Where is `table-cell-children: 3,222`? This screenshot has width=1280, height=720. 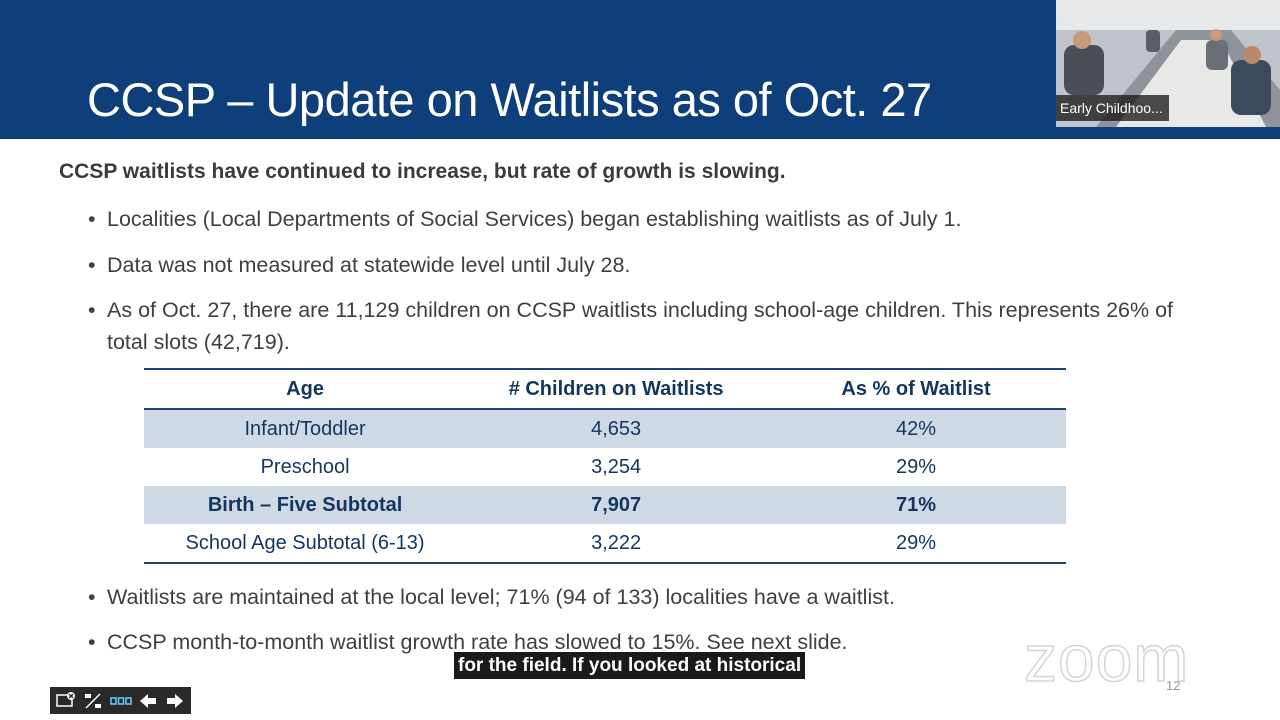
table-cell-children: 3,222 is located at coordinates (616, 544).